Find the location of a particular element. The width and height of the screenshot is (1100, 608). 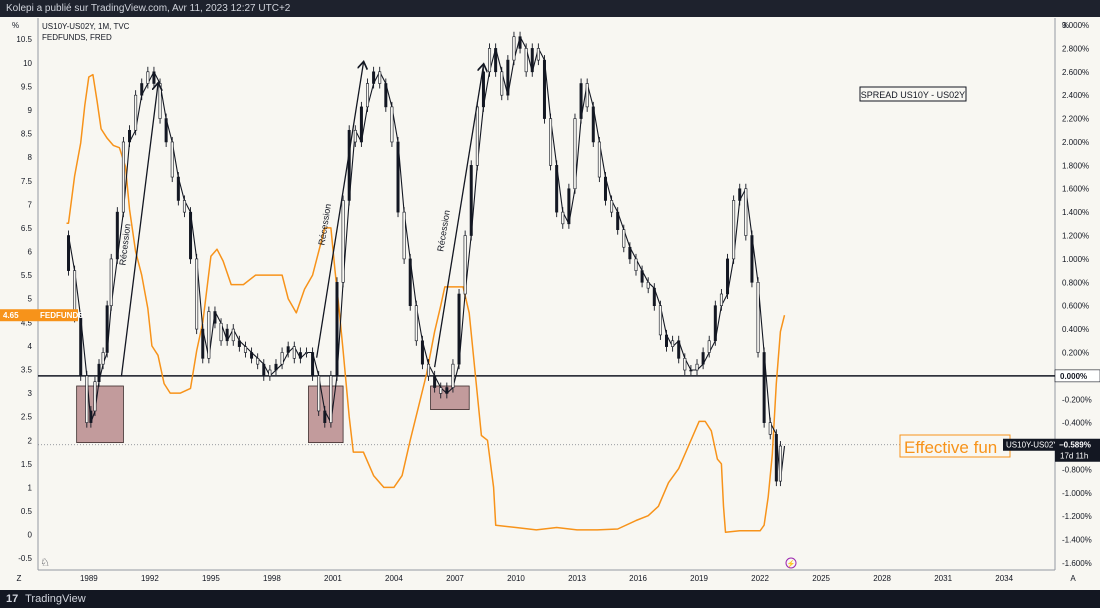

legend-line-2: FEDFUNDS, FRED is located at coordinates (77, 37).